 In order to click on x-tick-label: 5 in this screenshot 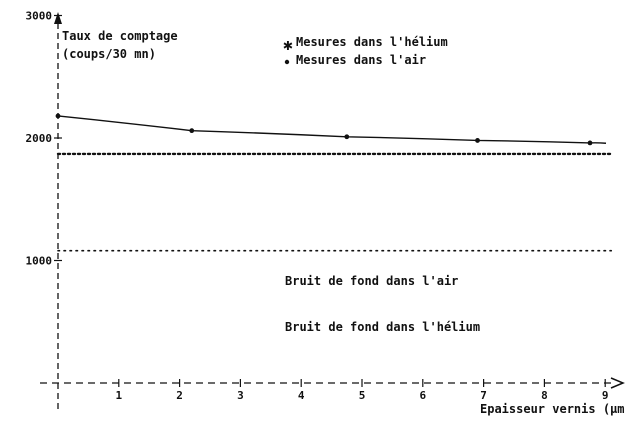, I will do `click(362, 395)`.